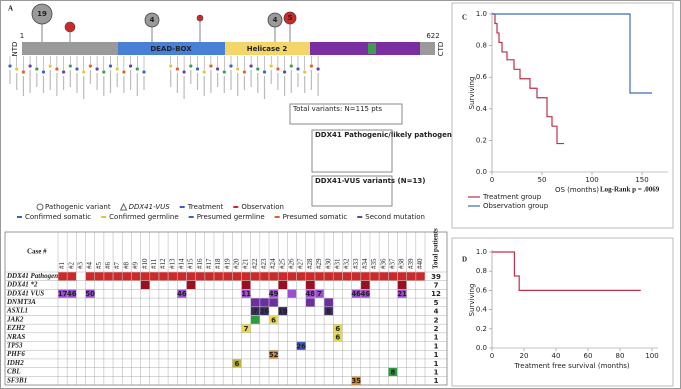 This screenshot has height=389, width=681. What do you see at coordinates (566, 271) in the screenshot?
I see `survival-curve` at bounding box center [566, 271].